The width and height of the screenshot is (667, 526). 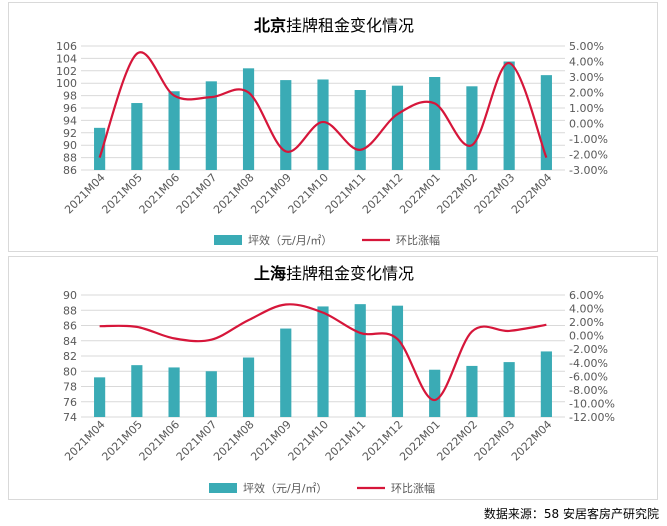 I want to click on chart-title-bold: 上海, so click(x=270, y=273).